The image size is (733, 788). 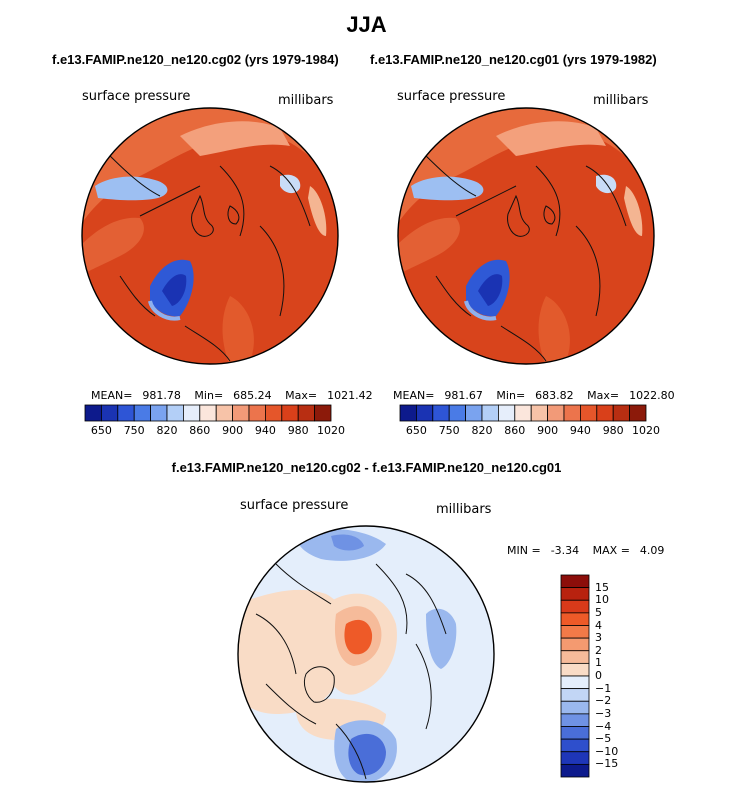 What do you see at coordinates (511, 395) in the screenshot?
I see `right-min-label: Min=` at bounding box center [511, 395].